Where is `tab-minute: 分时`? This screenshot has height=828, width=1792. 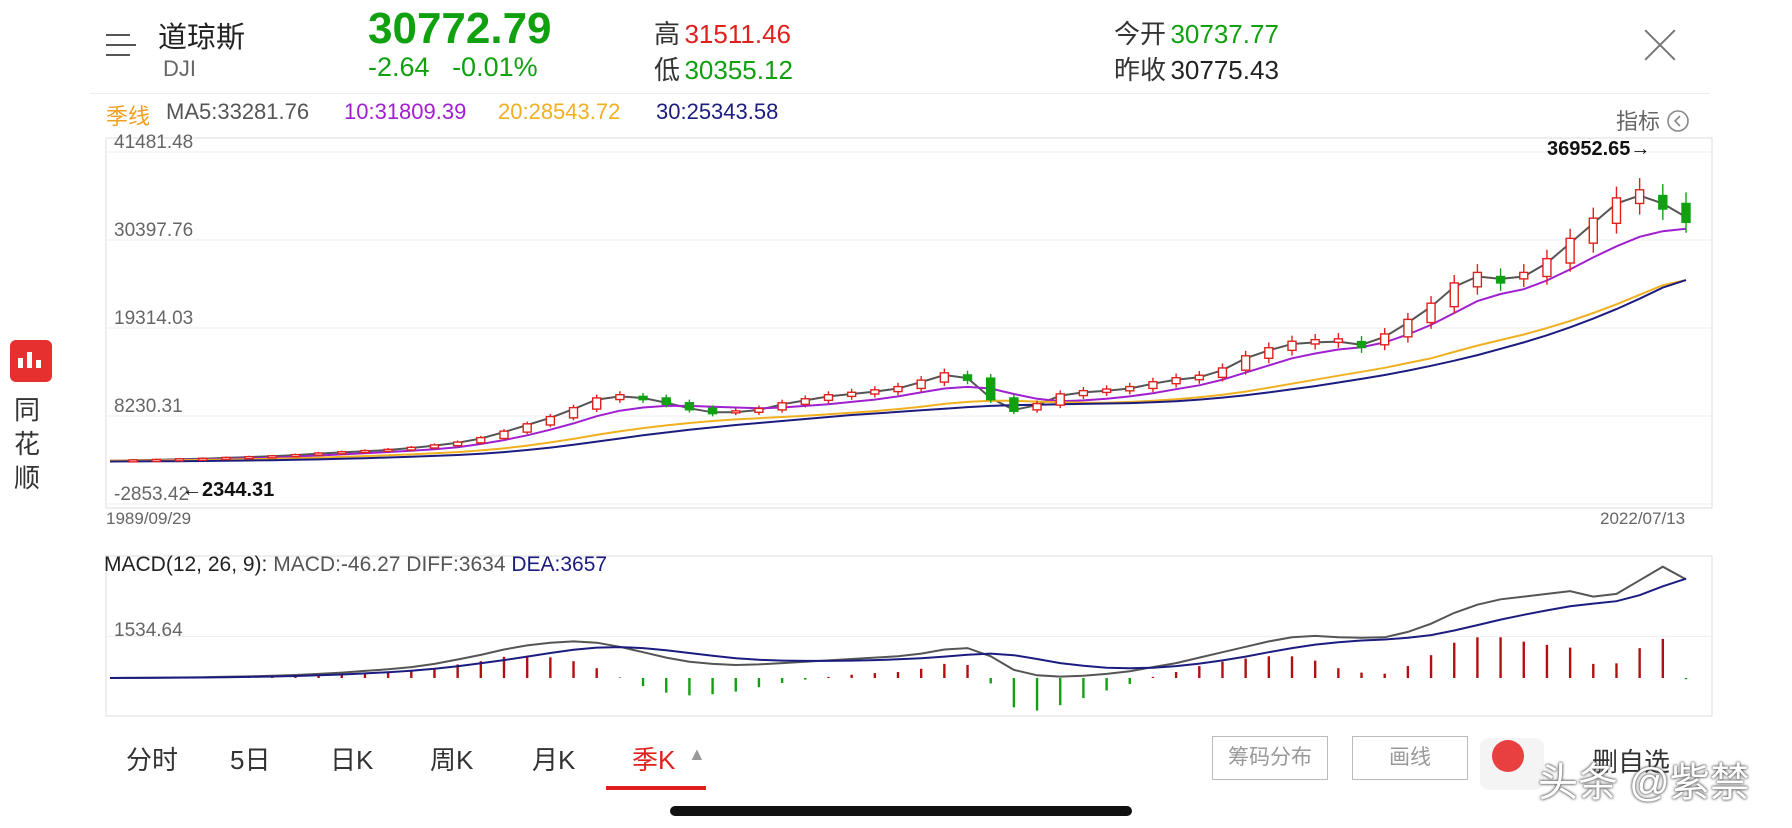 tab-minute: 分时 is located at coordinates (152, 760).